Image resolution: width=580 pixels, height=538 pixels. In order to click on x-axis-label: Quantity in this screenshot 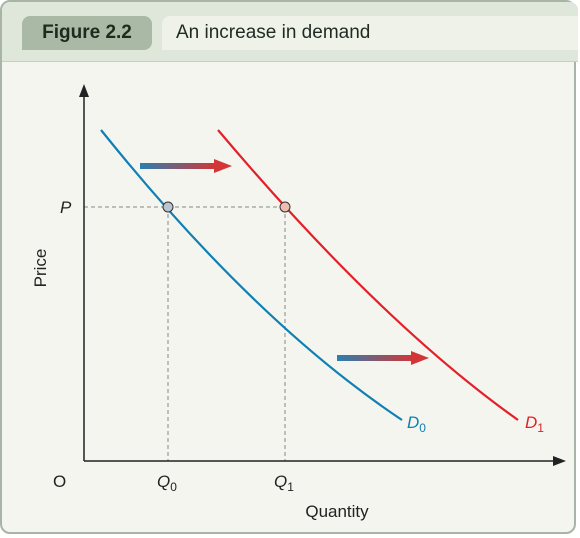, I will do `click(337, 511)`.